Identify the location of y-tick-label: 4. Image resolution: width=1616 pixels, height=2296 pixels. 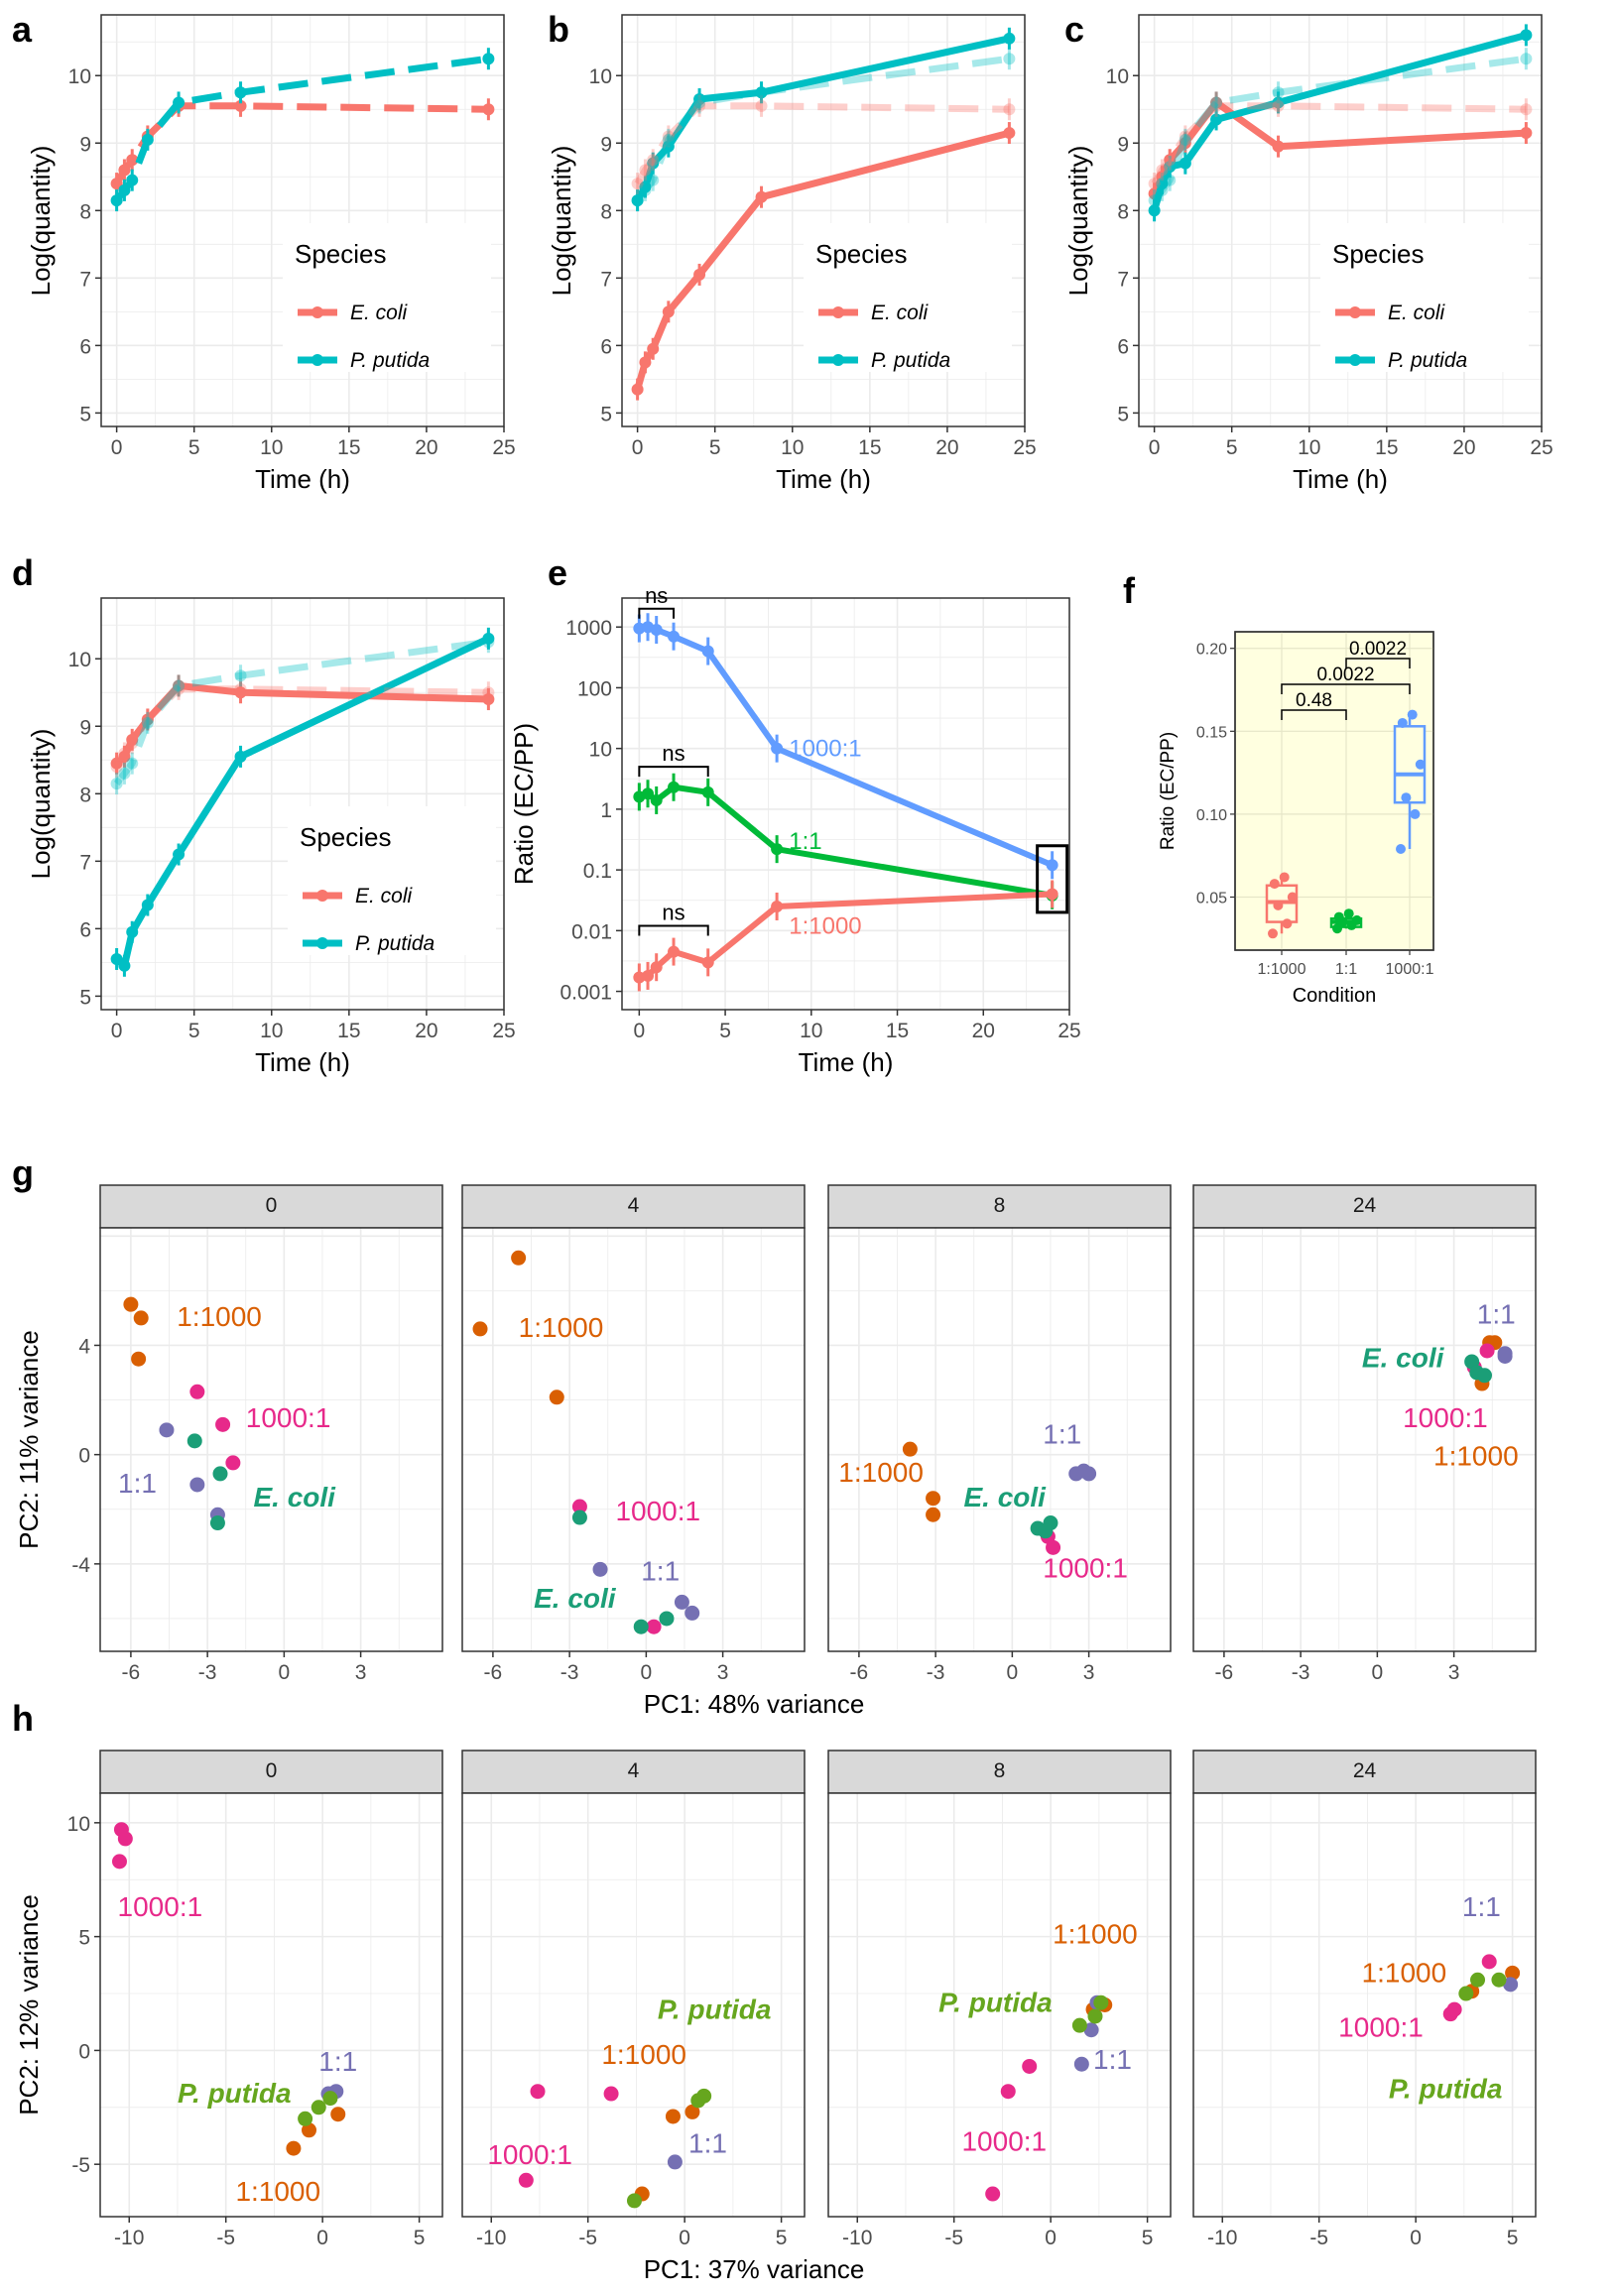
(84, 1346).